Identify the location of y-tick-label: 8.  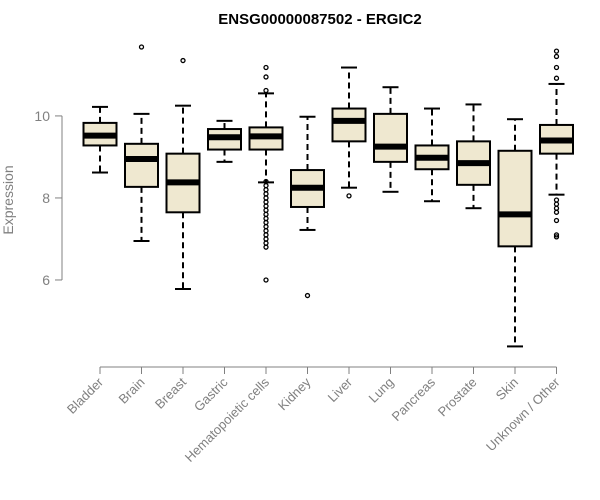
(46, 198).